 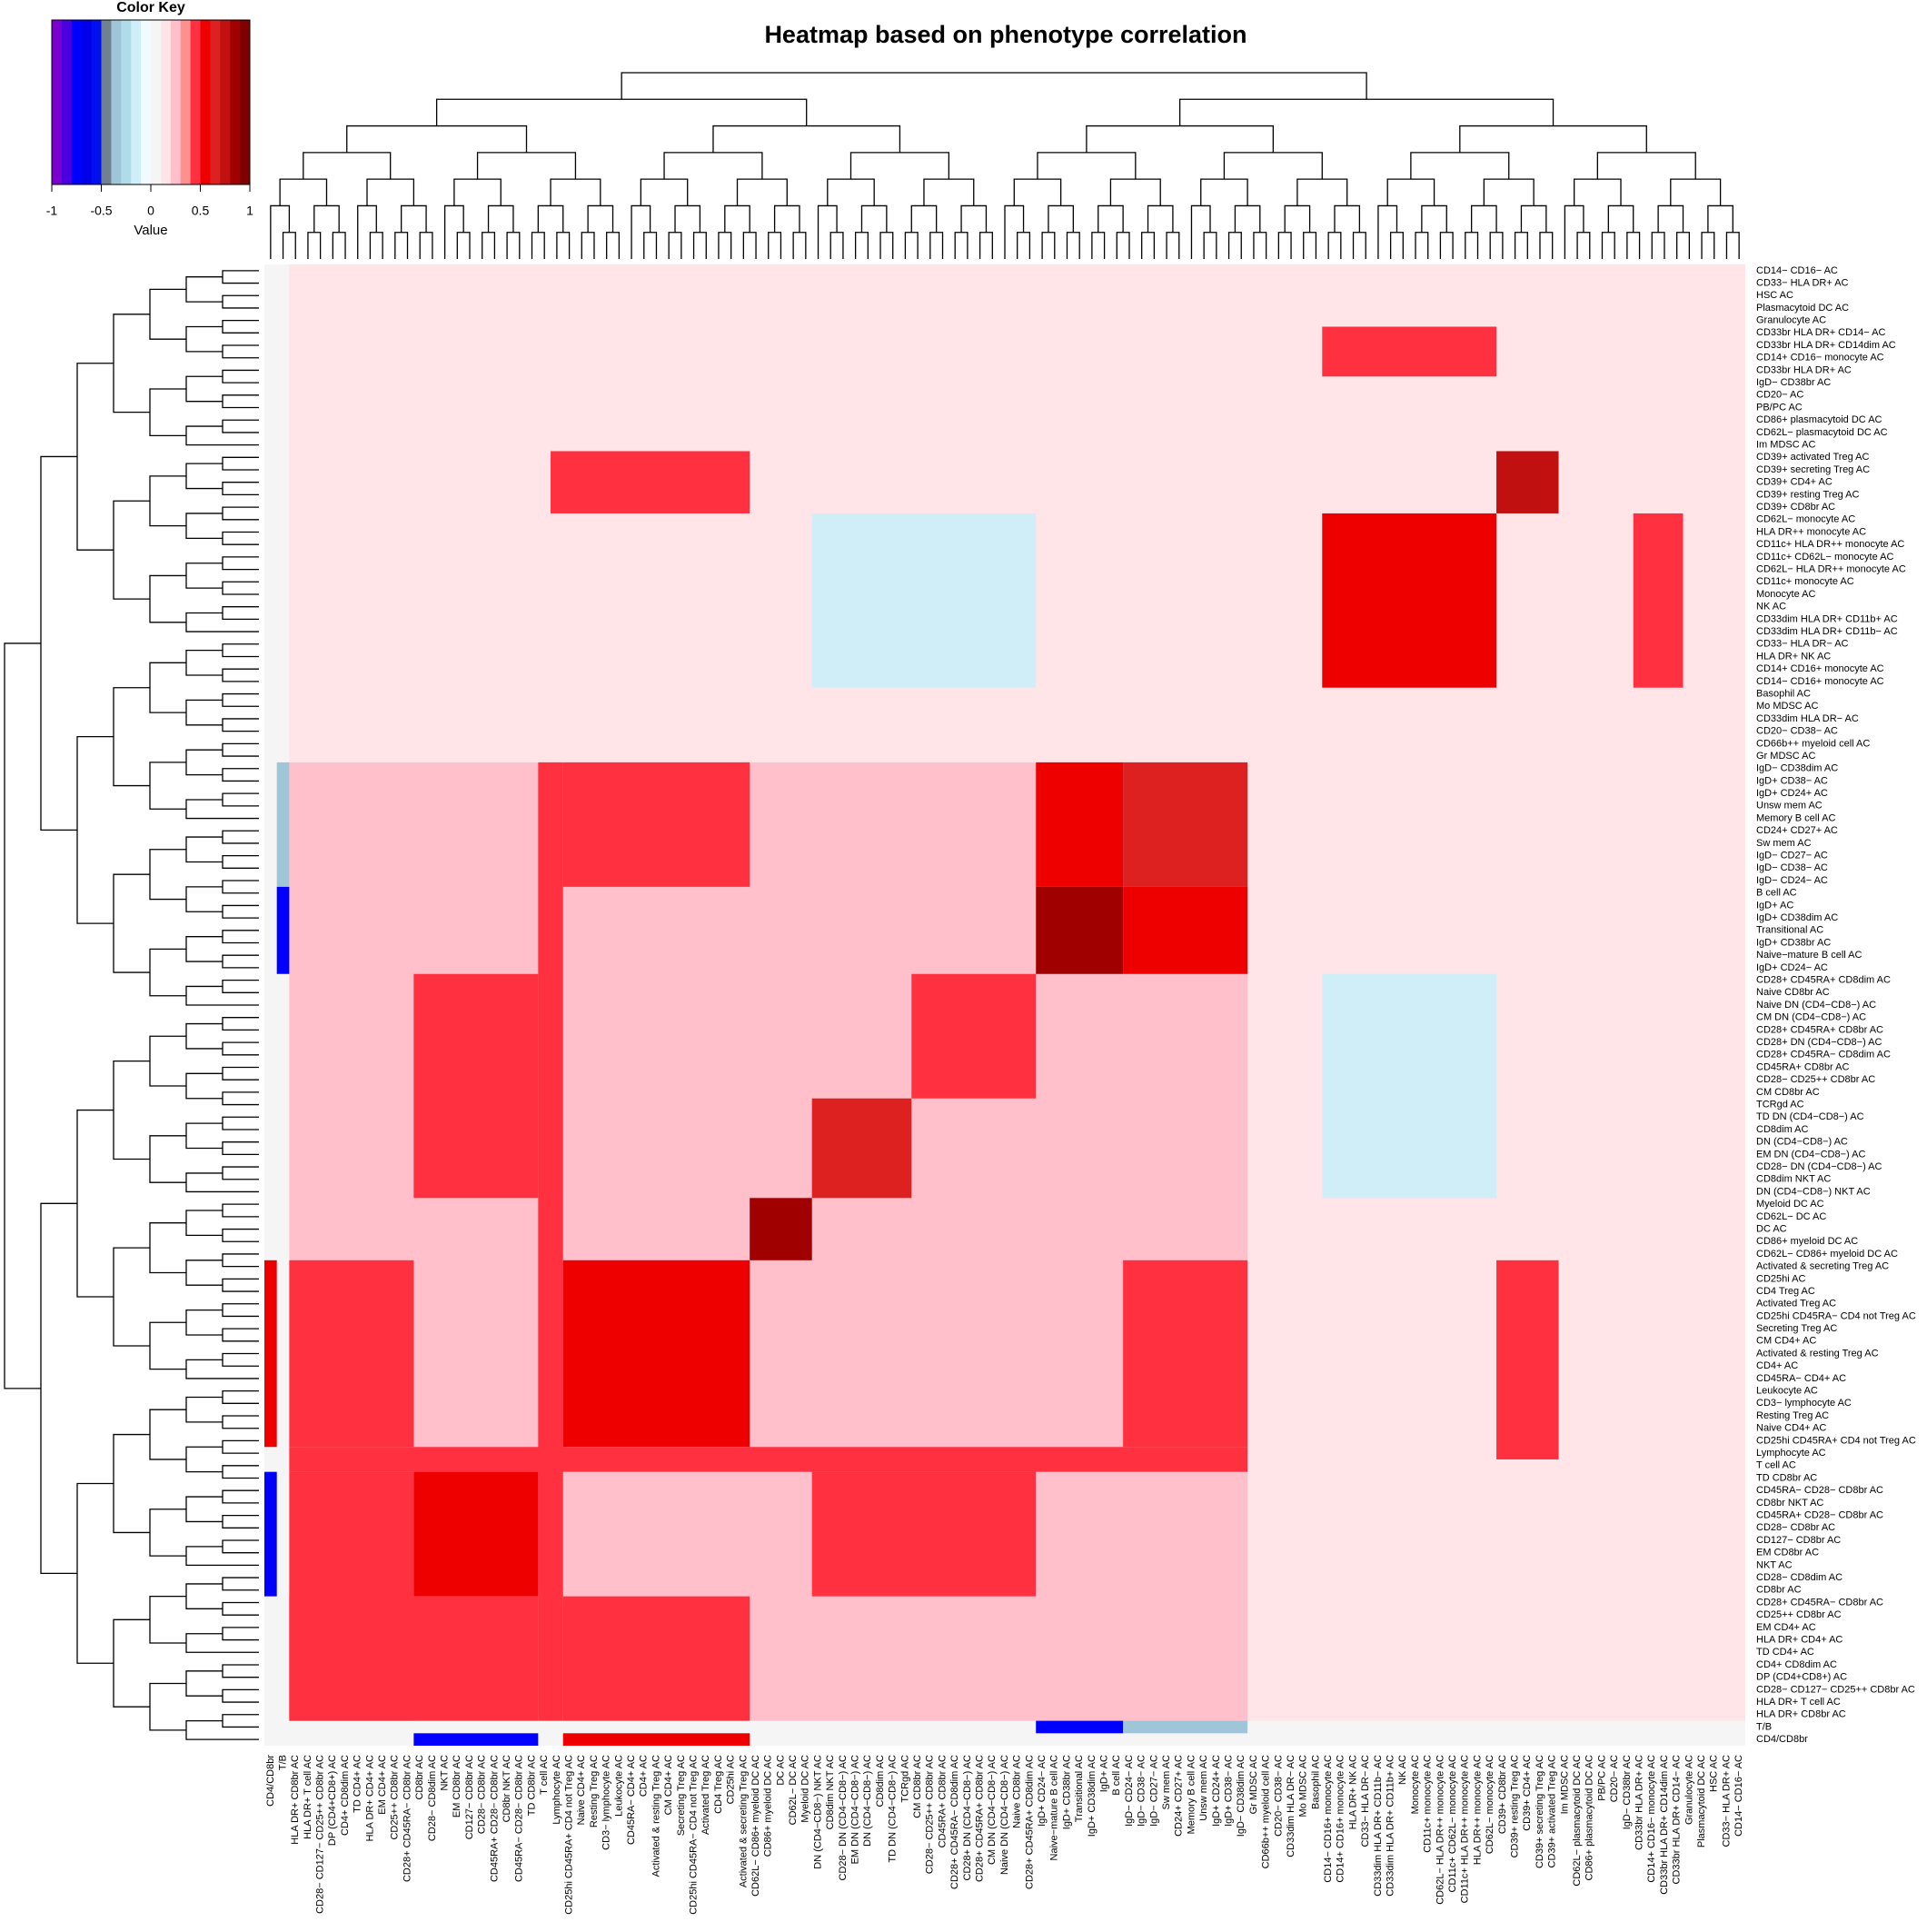 I want to click on column-label: CD14− CD16− AC, so click(x=1738, y=1796).